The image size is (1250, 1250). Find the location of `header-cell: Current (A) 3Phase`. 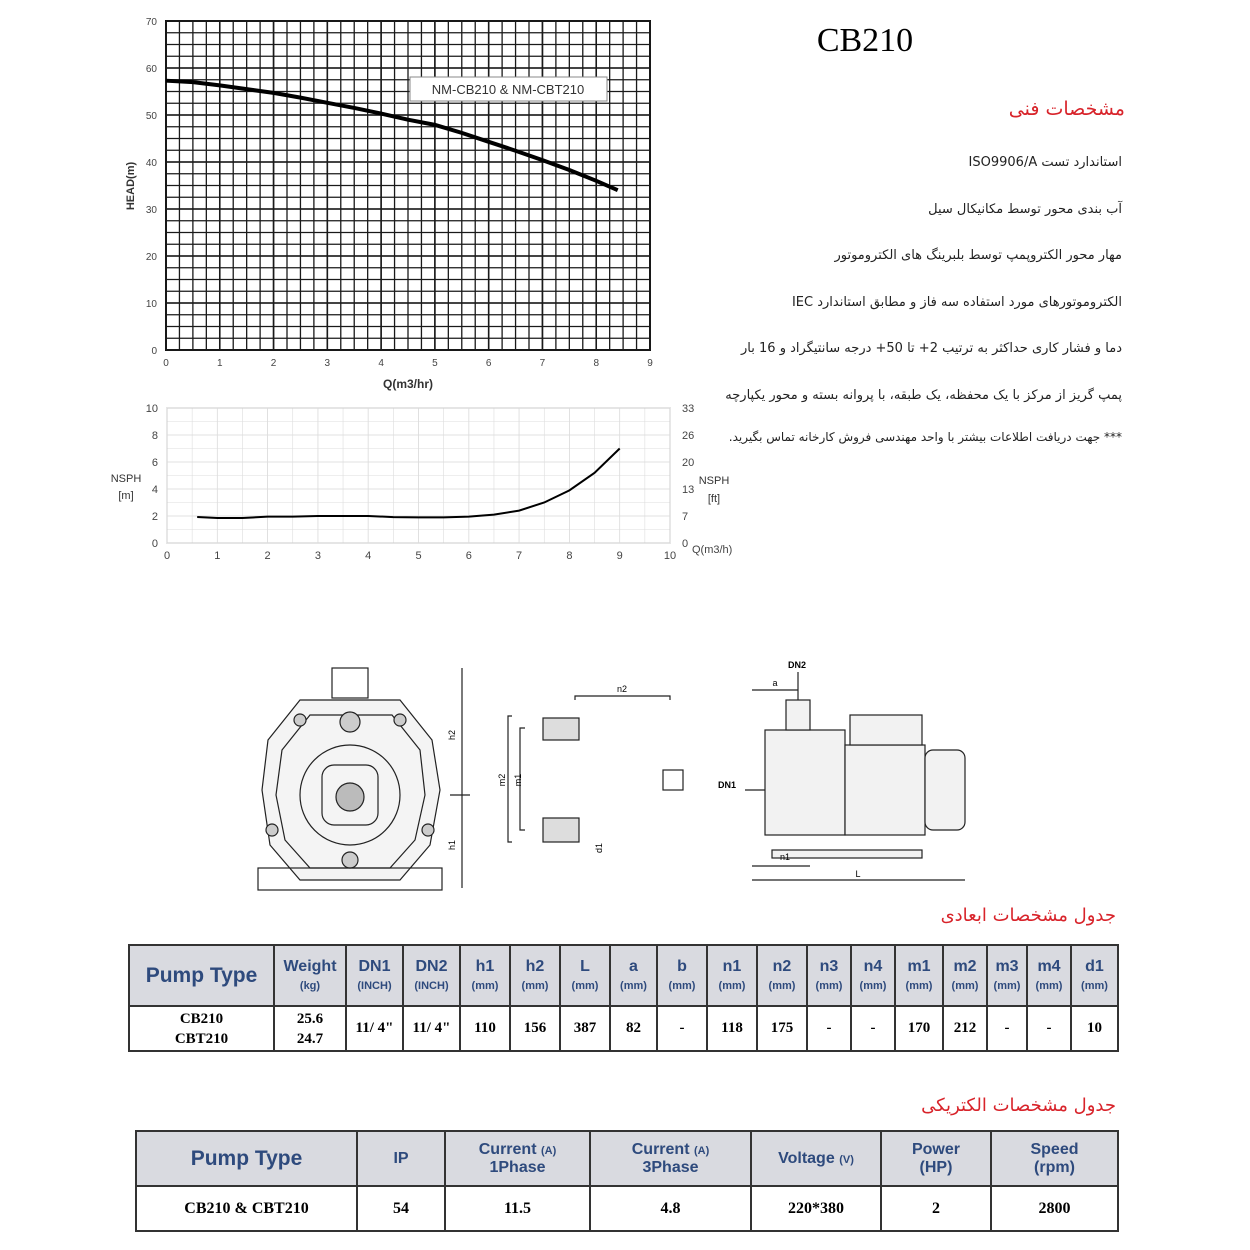

header-cell: Current (A) 3Phase is located at coordinates (670, 1158).